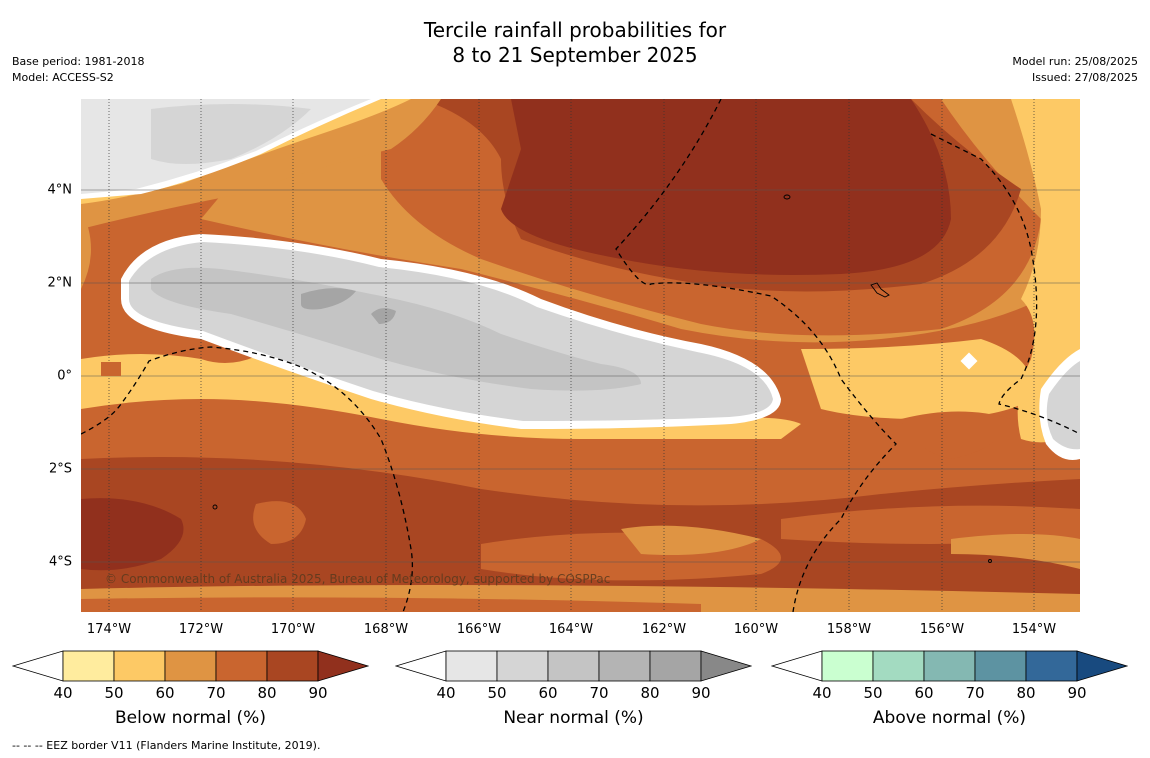  Describe the element at coordinates (78, 70) in the screenshot. I see `meta-left: Base period: 1981-2018 Model: ACCESS-S2` at that location.